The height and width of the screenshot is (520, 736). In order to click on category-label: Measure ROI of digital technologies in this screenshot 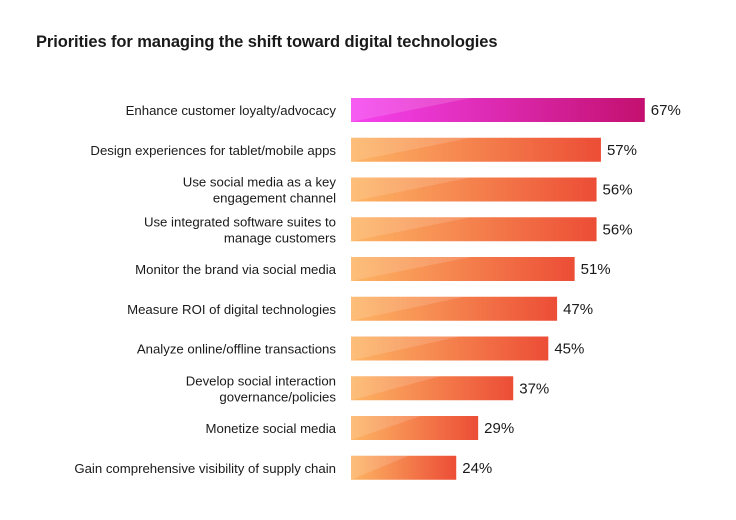, I will do `click(231, 309)`.